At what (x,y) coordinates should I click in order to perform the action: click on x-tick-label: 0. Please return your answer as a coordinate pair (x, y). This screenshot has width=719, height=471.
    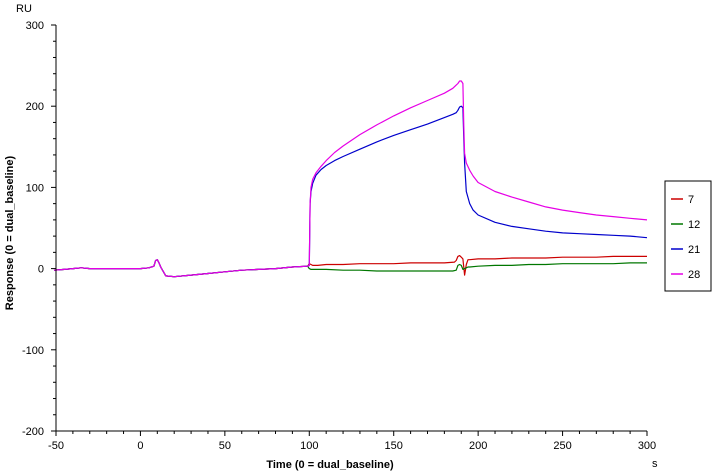
    Looking at the image, I should click on (140, 446).